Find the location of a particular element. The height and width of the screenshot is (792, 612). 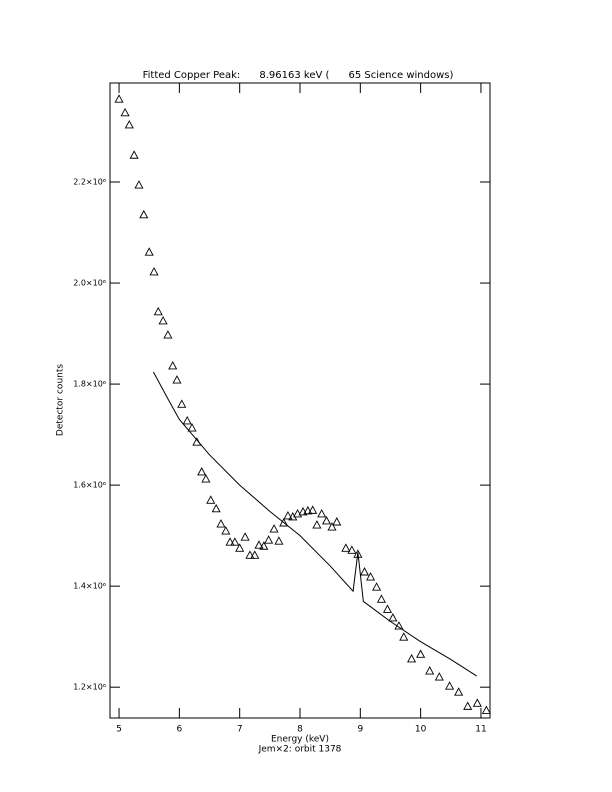

y-tick-label: 2.0×10⁶ is located at coordinates (89, 283).